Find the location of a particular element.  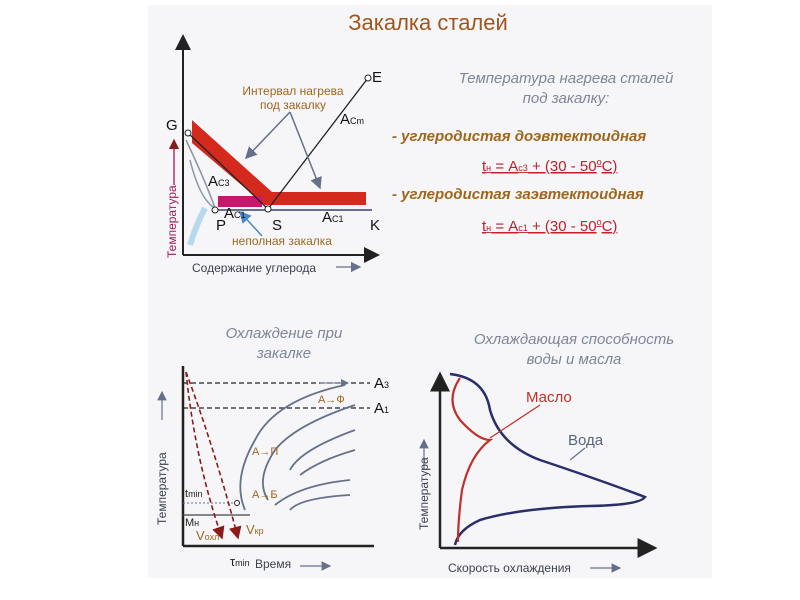

formula: tн = Aс1 + (30 - 50oC) is located at coordinates (549, 226).